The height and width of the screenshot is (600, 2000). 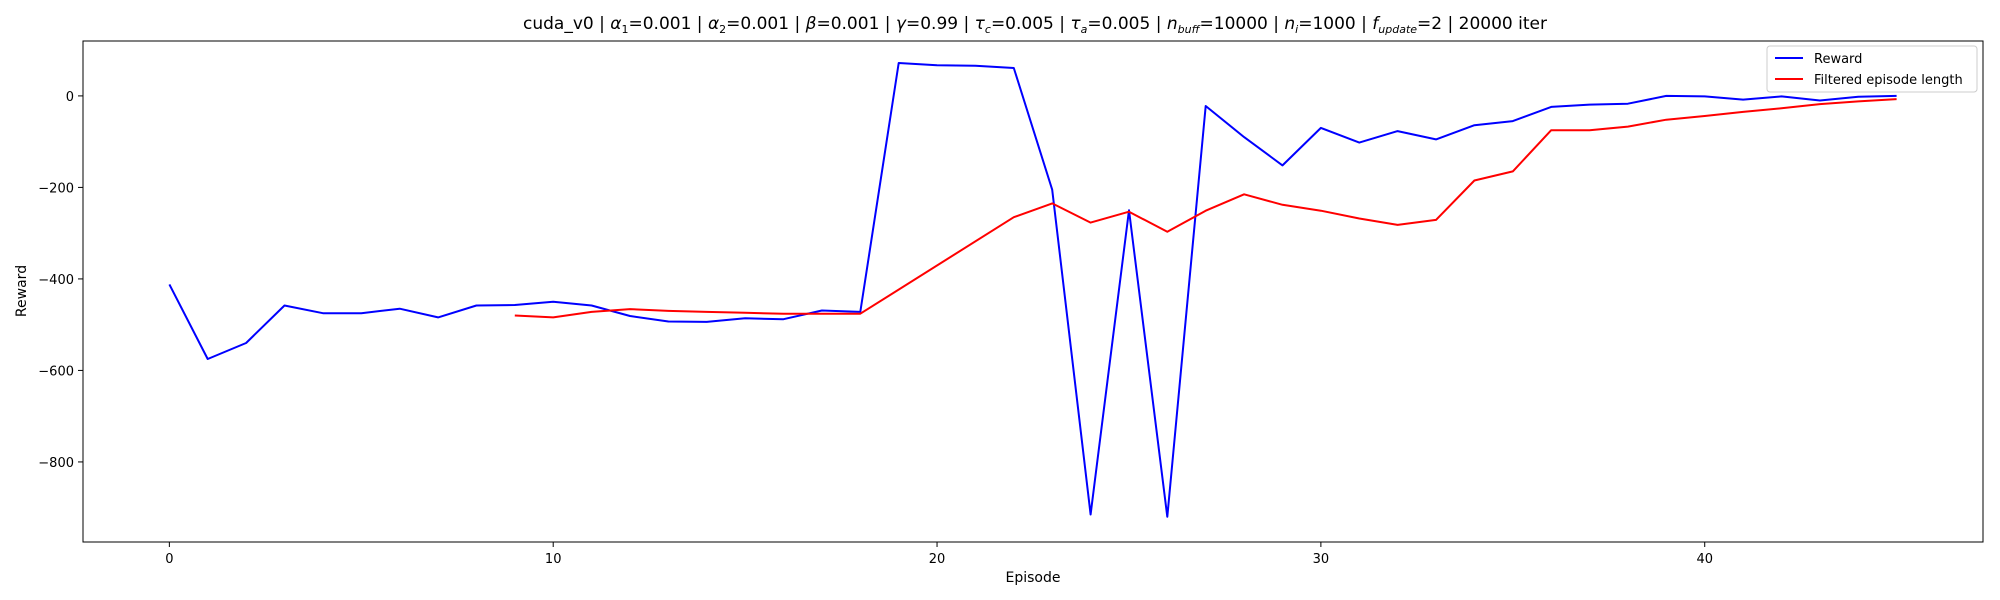 What do you see at coordinates (811, 24) in the screenshot?
I see `title-part: β` at bounding box center [811, 24].